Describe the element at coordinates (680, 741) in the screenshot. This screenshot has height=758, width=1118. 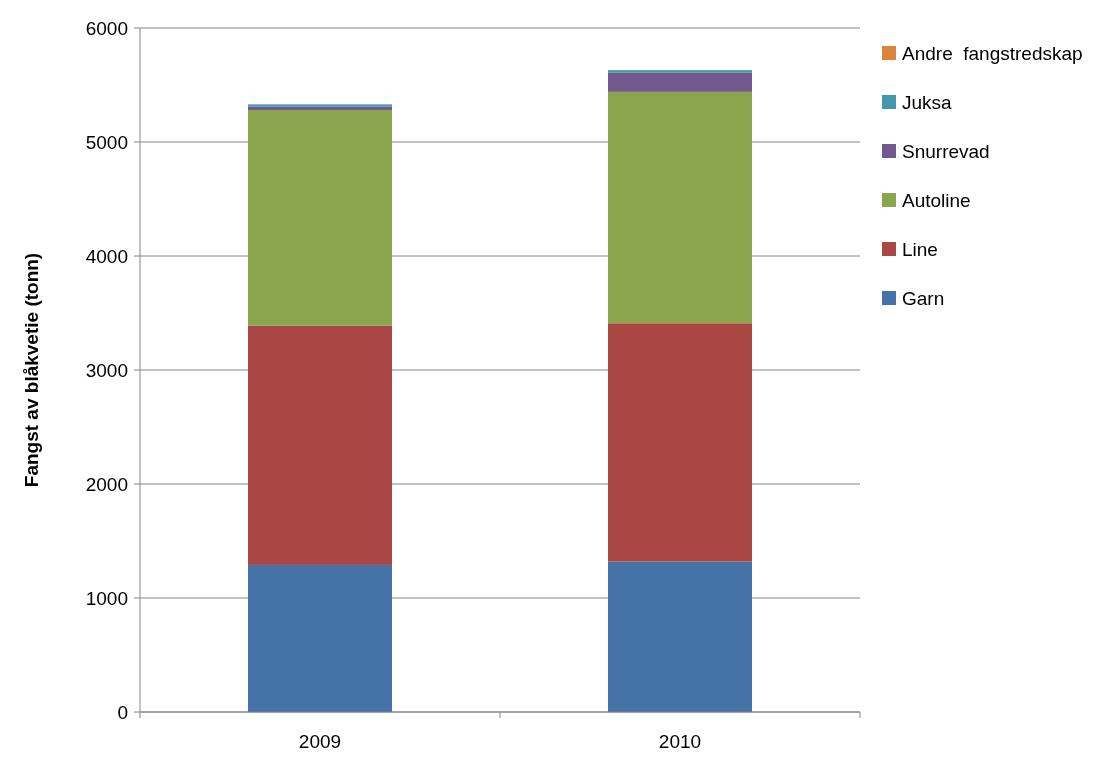
I see `x-tick-label: 2010` at that location.